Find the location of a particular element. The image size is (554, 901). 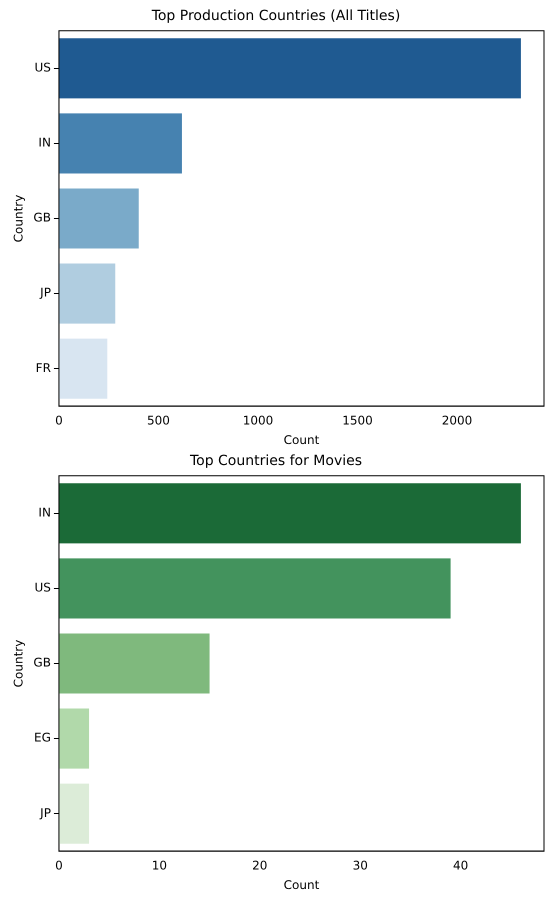

x-tick-label: 1500 is located at coordinates (357, 421).